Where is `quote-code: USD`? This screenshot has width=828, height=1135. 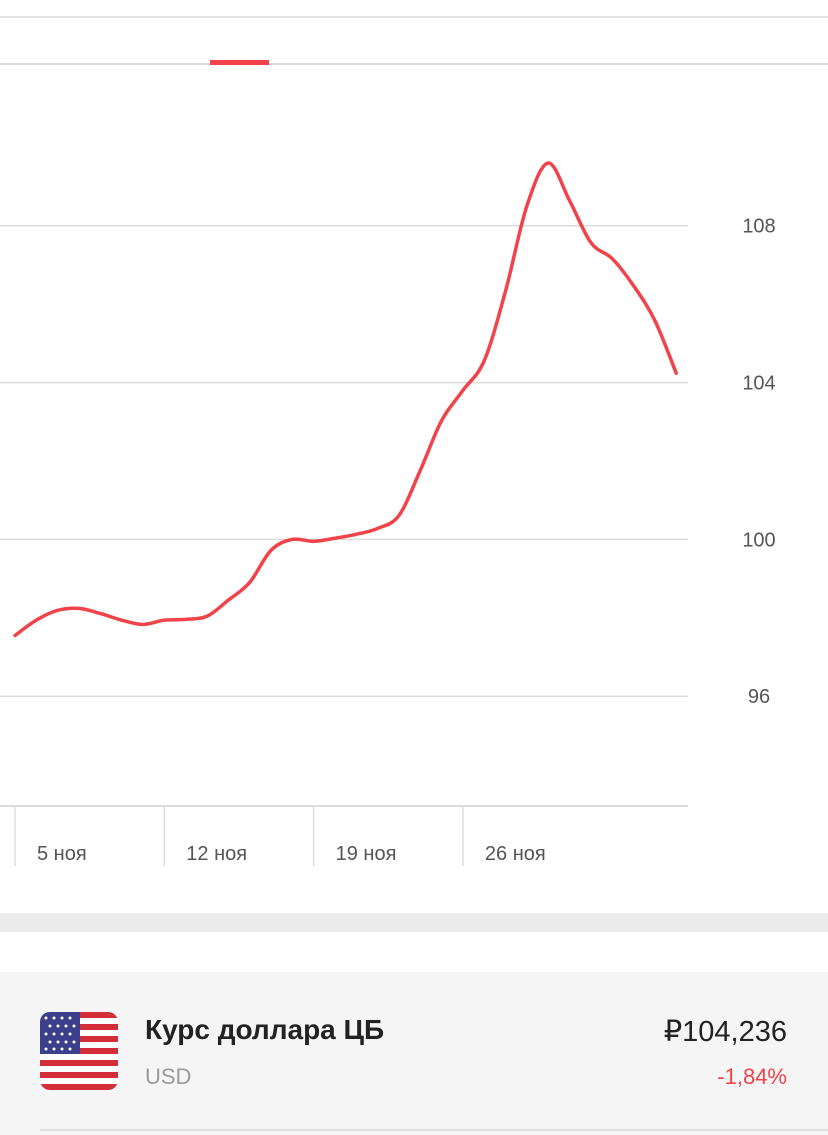
quote-code: USD is located at coordinates (168, 1076).